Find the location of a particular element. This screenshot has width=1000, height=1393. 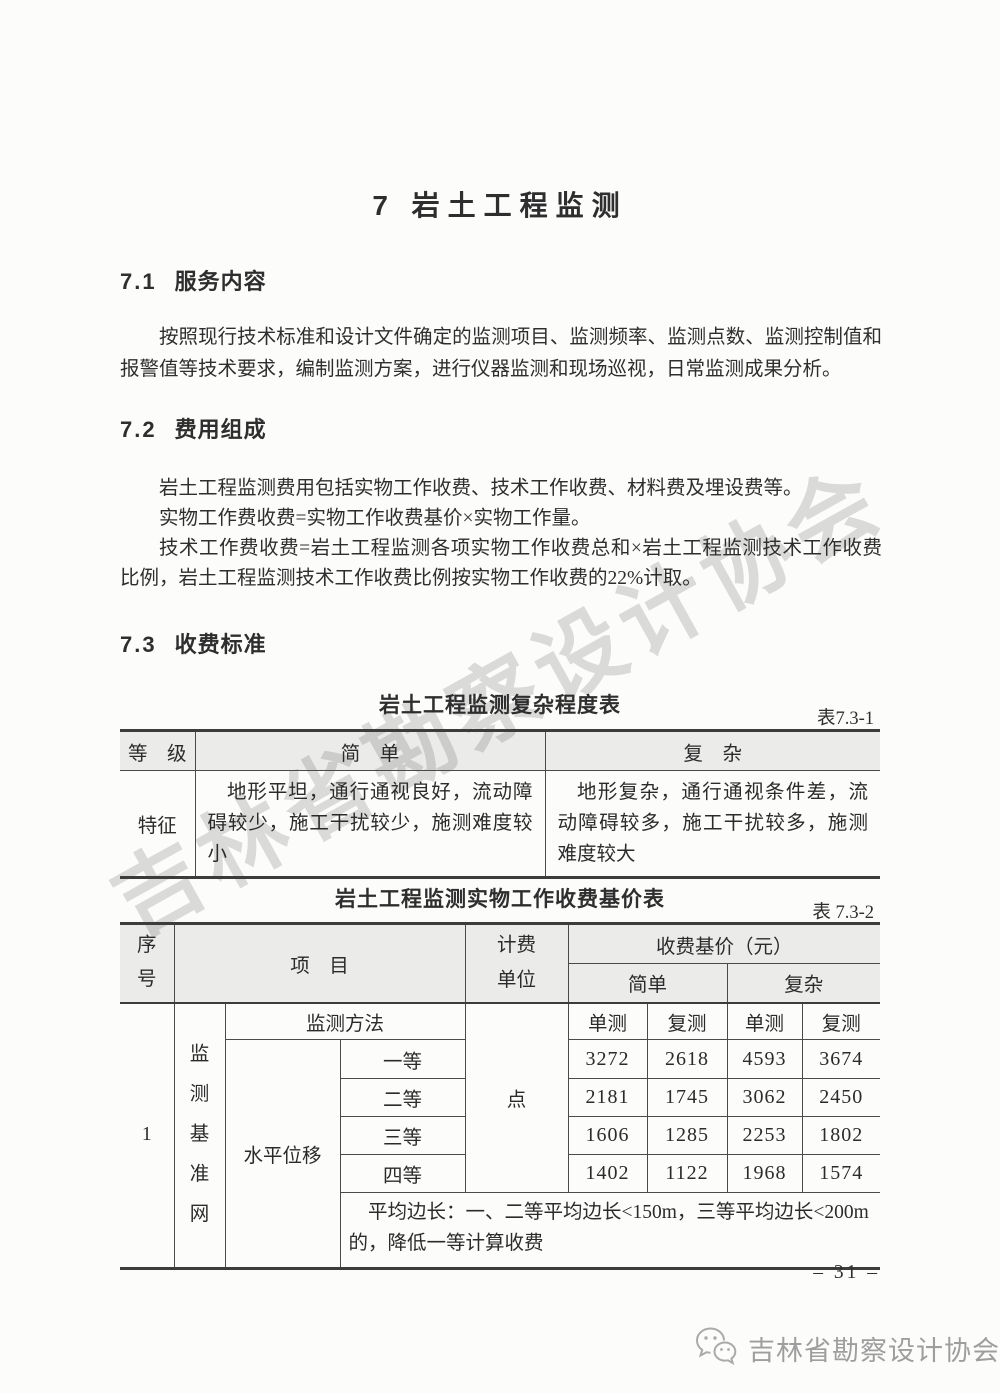

category-text: 监测基准网 is located at coordinates (199, 1135).